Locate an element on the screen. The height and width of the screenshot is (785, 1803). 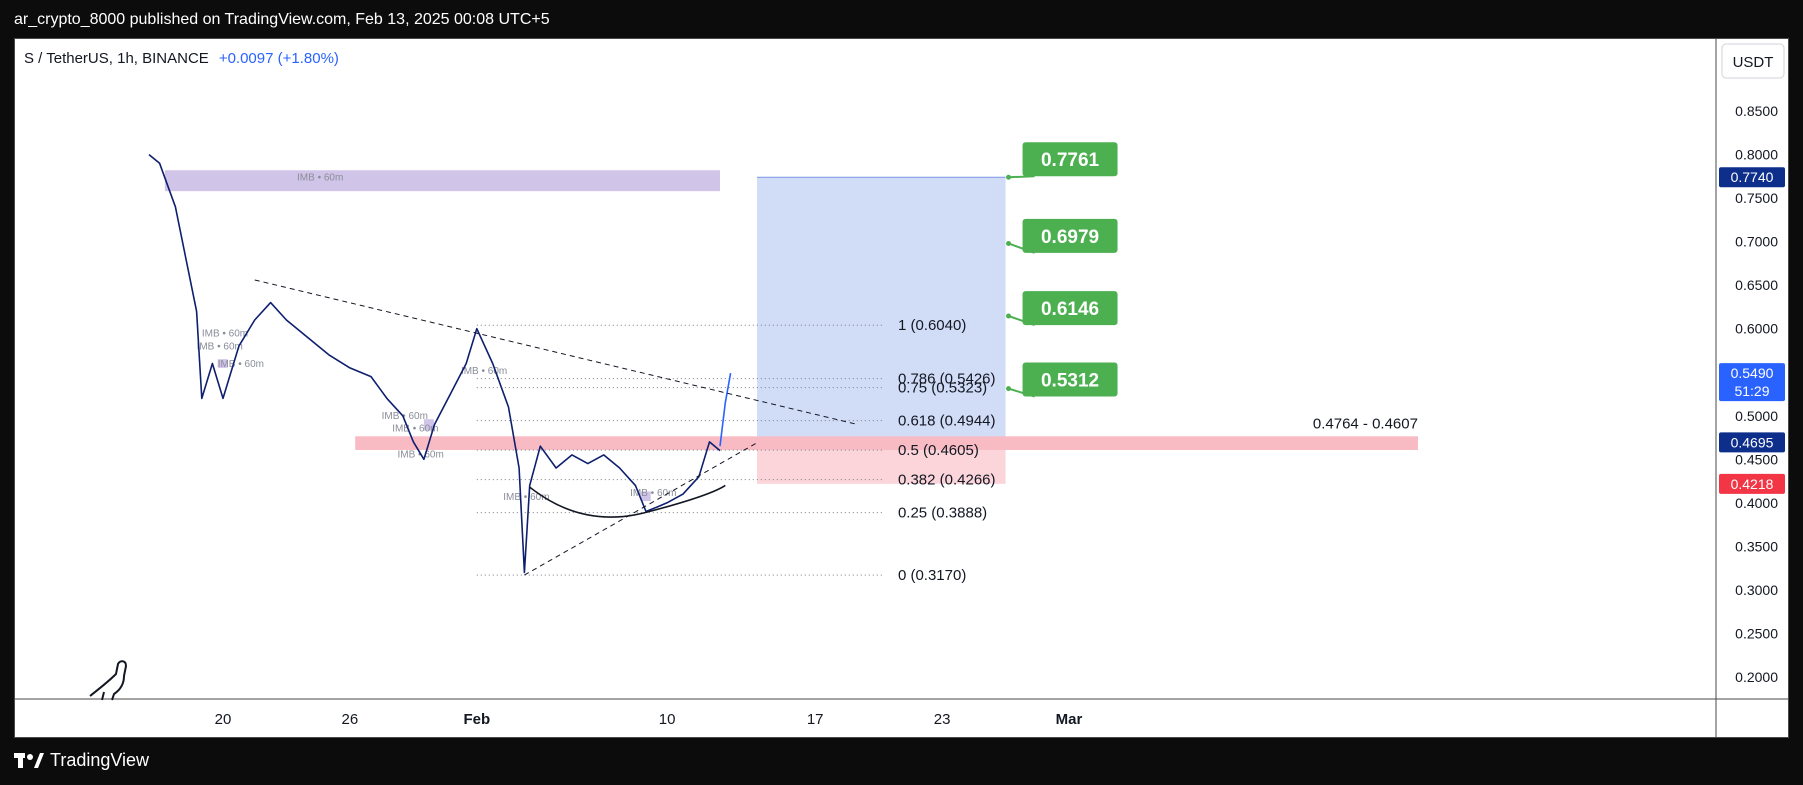
supply-demand-zone is located at coordinates (886, 443).